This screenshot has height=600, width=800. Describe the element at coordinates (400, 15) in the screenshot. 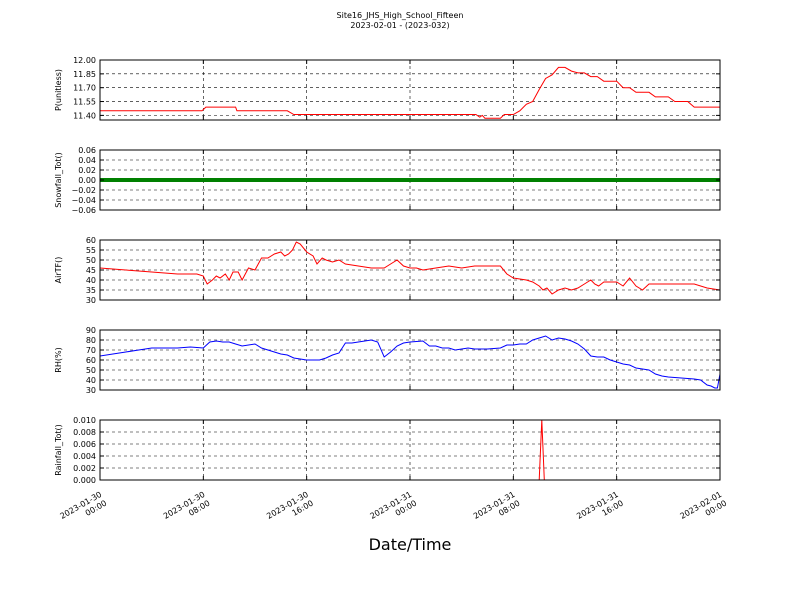

I see `chart-title: Site16_JHS_High_School_Fifteen` at that location.